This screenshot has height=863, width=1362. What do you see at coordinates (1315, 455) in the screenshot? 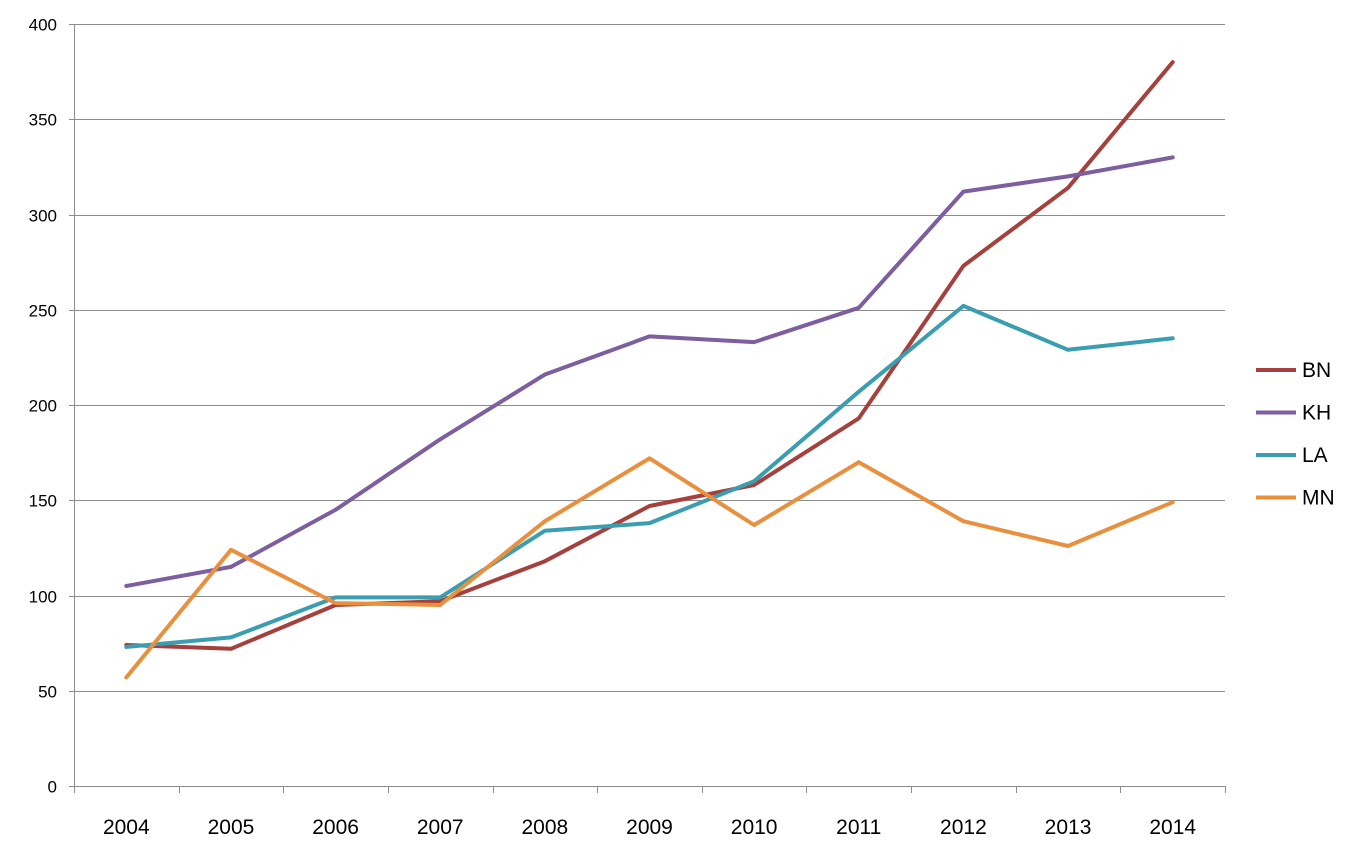
I see `legend-label-la: LA` at bounding box center [1315, 455].